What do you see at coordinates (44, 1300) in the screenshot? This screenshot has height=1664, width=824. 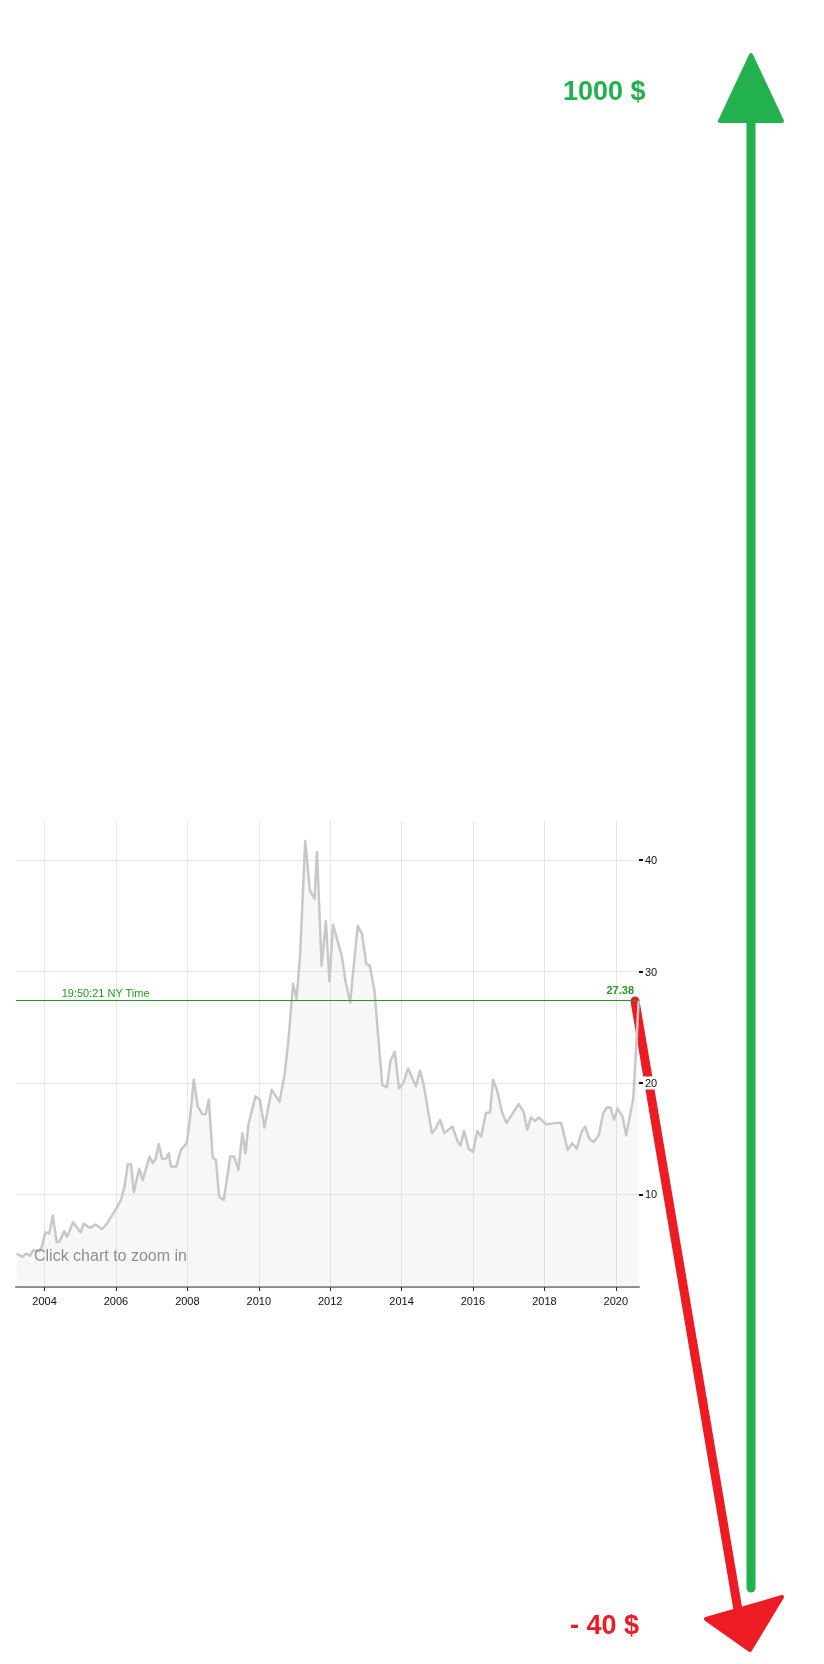 I see `x-tick-label: 2004` at bounding box center [44, 1300].